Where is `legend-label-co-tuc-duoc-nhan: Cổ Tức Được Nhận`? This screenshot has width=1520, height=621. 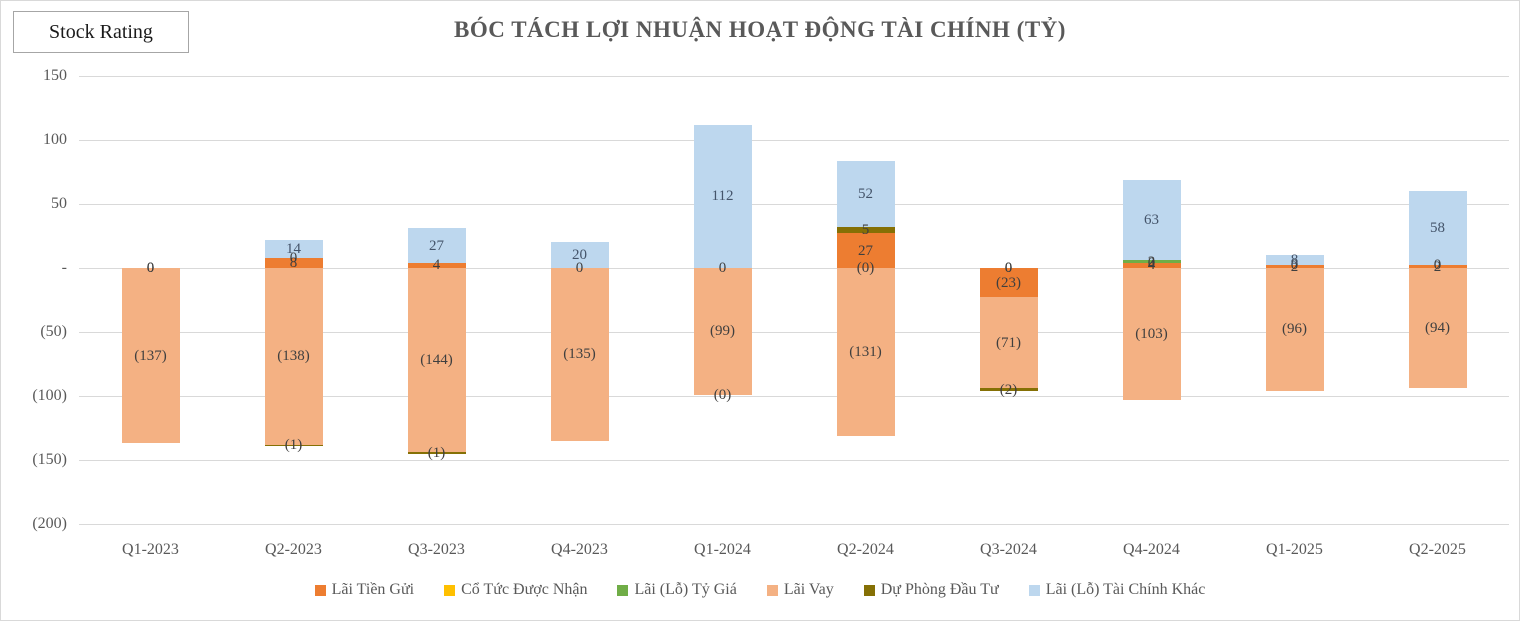 legend-label-co-tuc-duoc-nhan: Cổ Tức Được Nhận is located at coordinates (524, 589).